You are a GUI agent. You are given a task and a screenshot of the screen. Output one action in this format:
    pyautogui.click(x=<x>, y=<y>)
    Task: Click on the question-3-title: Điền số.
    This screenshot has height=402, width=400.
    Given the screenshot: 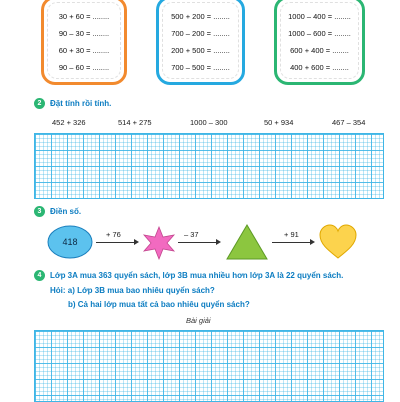 What is the action you would take?
    pyautogui.click(x=66, y=211)
    